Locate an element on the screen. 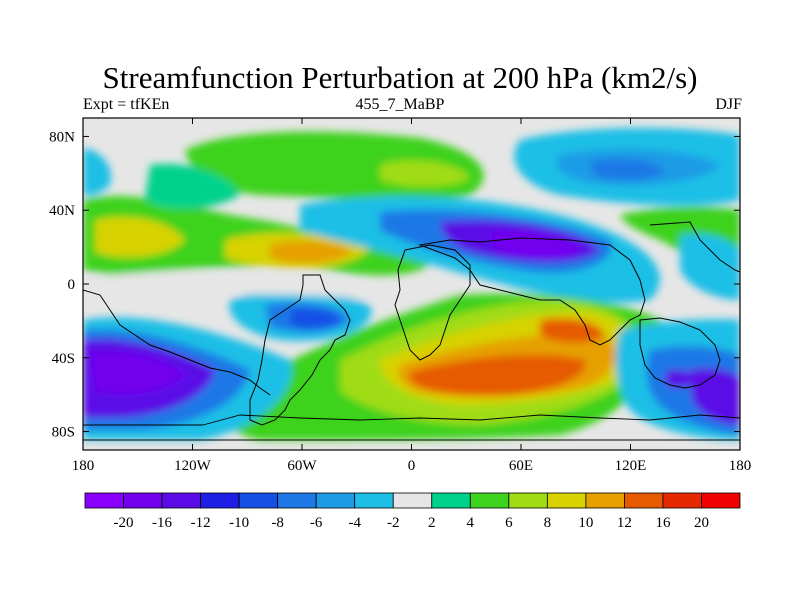 This screenshot has width=800, height=600. x-tick-label: 60W is located at coordinates (302, 466).